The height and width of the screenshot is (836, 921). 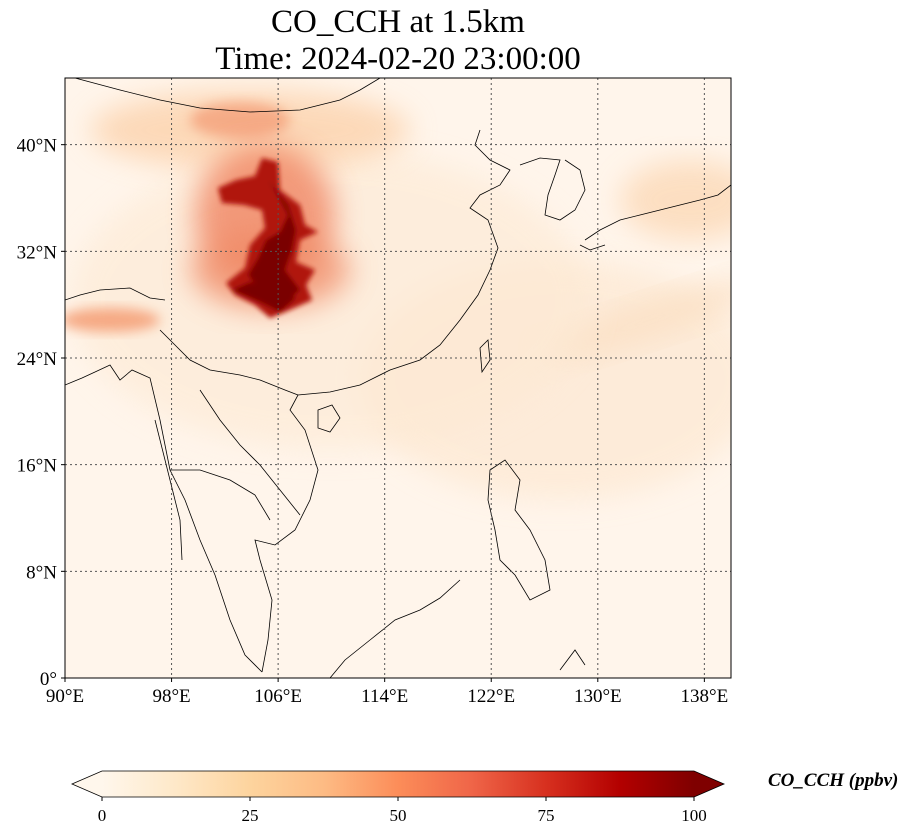 What do you see at coordinates (227, 95) in the screenshot?
I see `border-mongolia` at bounding box center [227, 95].